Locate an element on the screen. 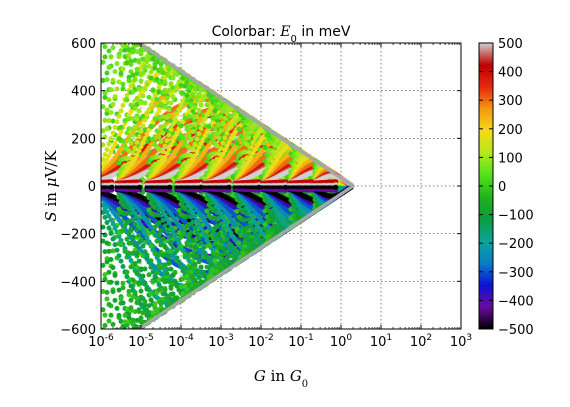 The width and height of the screenshot is (570, 407). title-symbol: E is located at coordinates (284, 32).